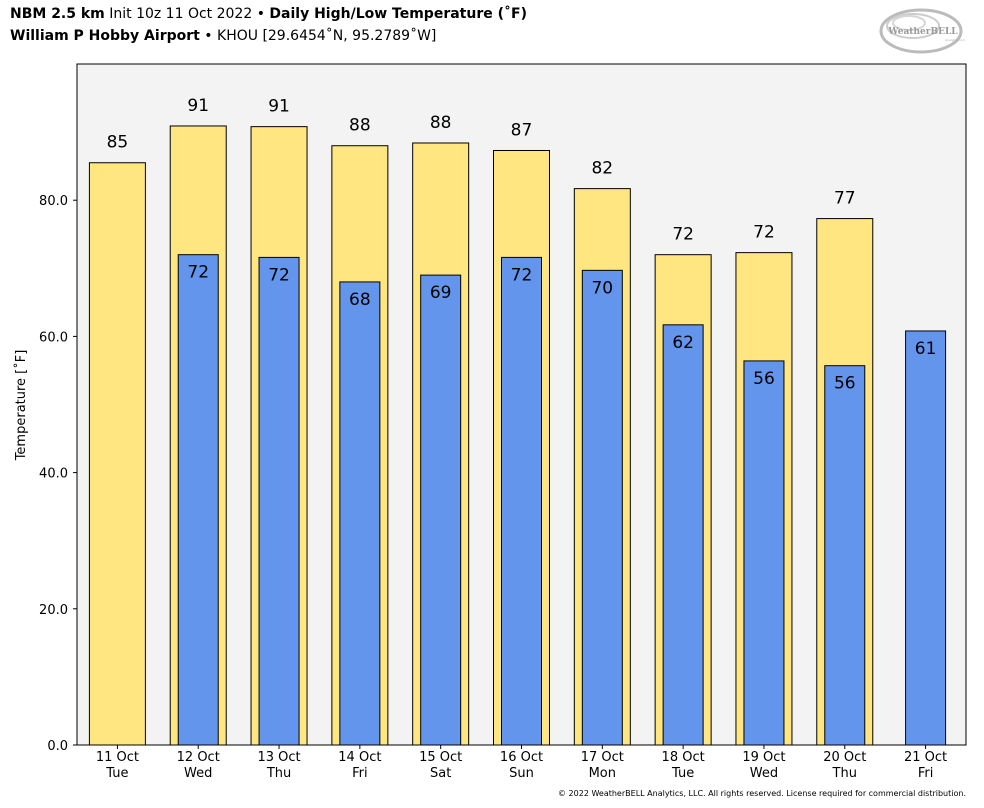 The image size is (984, 808). Describe the element at coordinates (683, 343) in the screenshot. I see `low-value-label: 62` at that location.